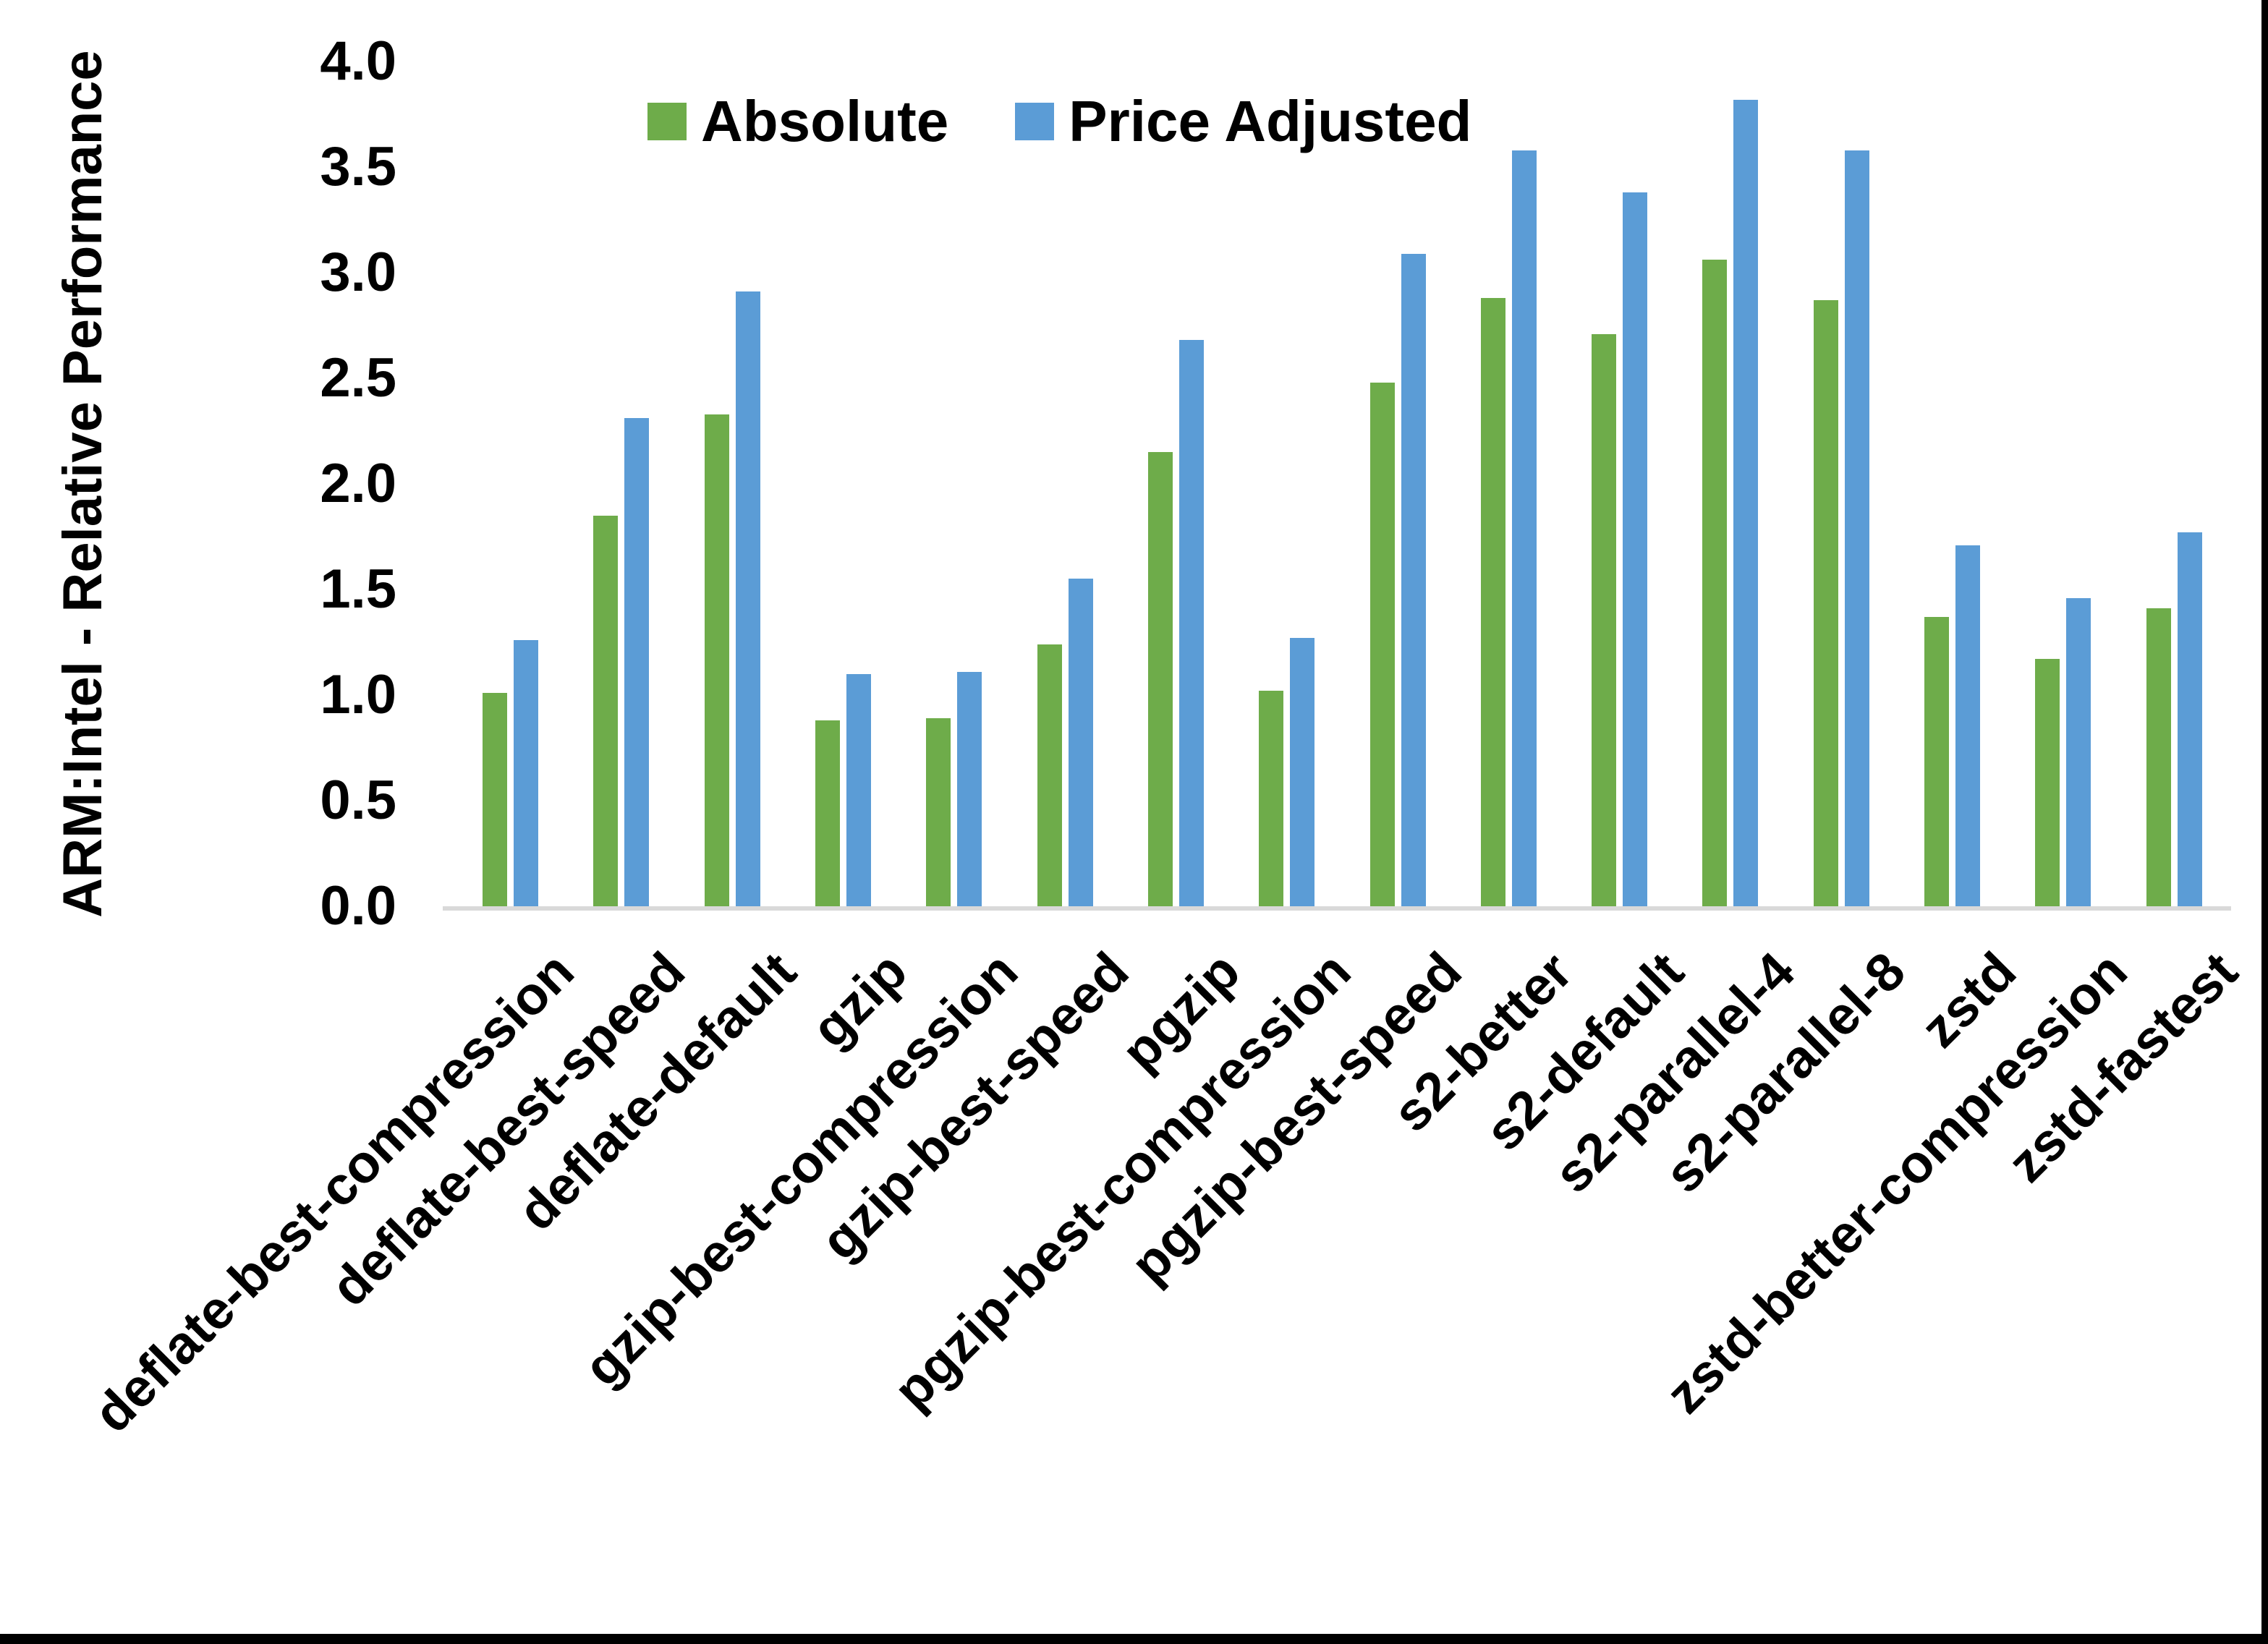 Image resolution: width=2268 pixels, height=1644 pixels. What do you see at coordinates (358, 61) in the screenshot?
I see `y-tick-label: 4.0` at bounding box center [358, 61].